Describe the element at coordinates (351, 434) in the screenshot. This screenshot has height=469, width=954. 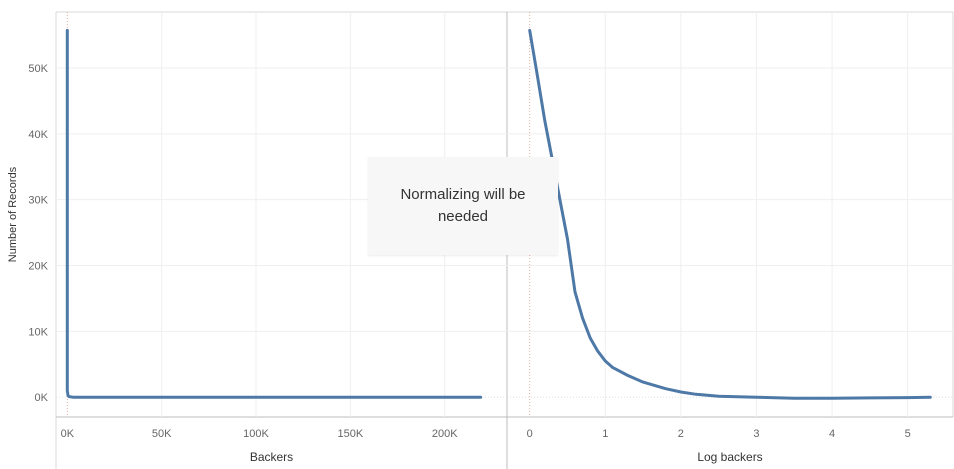
I see `x-tick-label: 150K` at that location.